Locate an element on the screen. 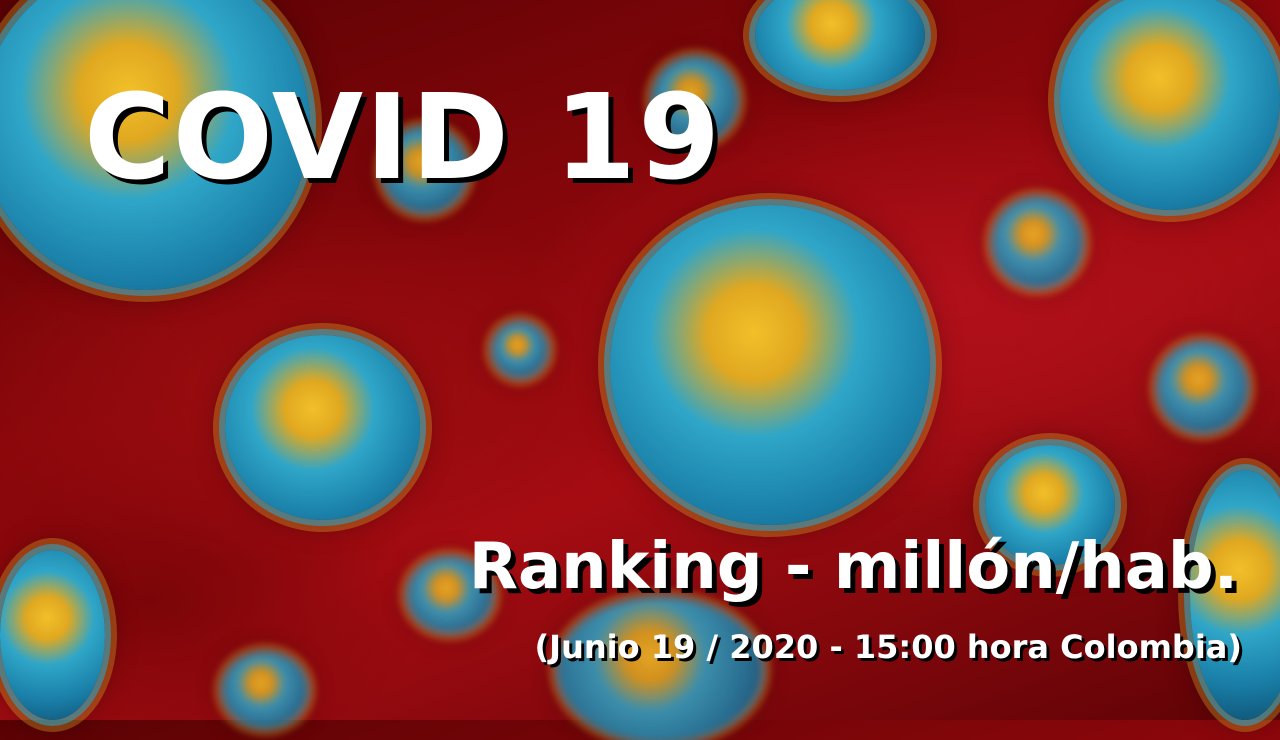  subtitle: Ranking - millón/hab. is located at coordinates (853, 567).